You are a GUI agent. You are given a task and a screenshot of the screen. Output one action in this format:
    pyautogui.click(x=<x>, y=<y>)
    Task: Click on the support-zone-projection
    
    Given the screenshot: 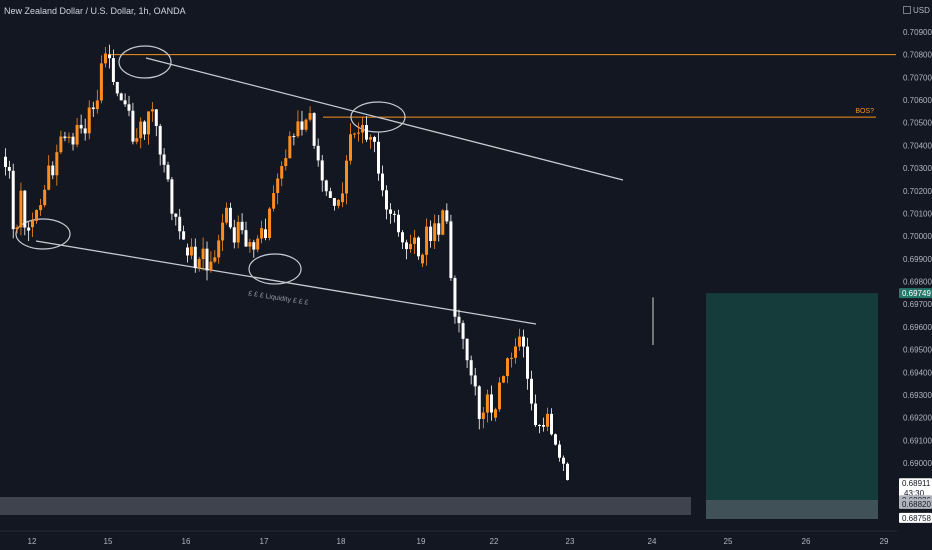 What is the action you would take?
    pyautogui.click(x=792, y=509)
    